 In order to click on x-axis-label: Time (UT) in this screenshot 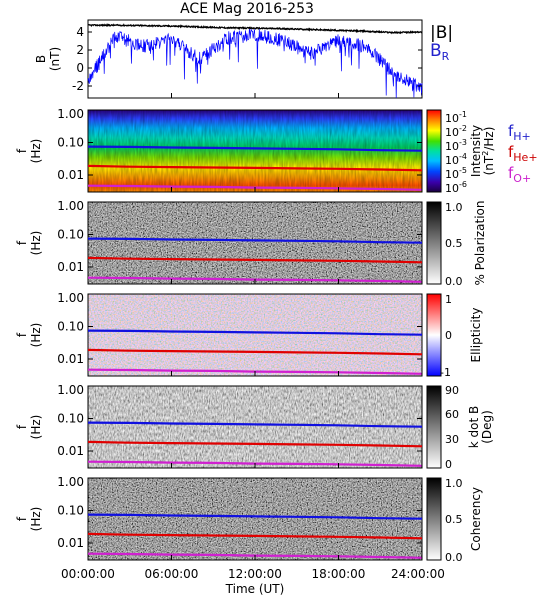, I will do `click(255, 589)`.